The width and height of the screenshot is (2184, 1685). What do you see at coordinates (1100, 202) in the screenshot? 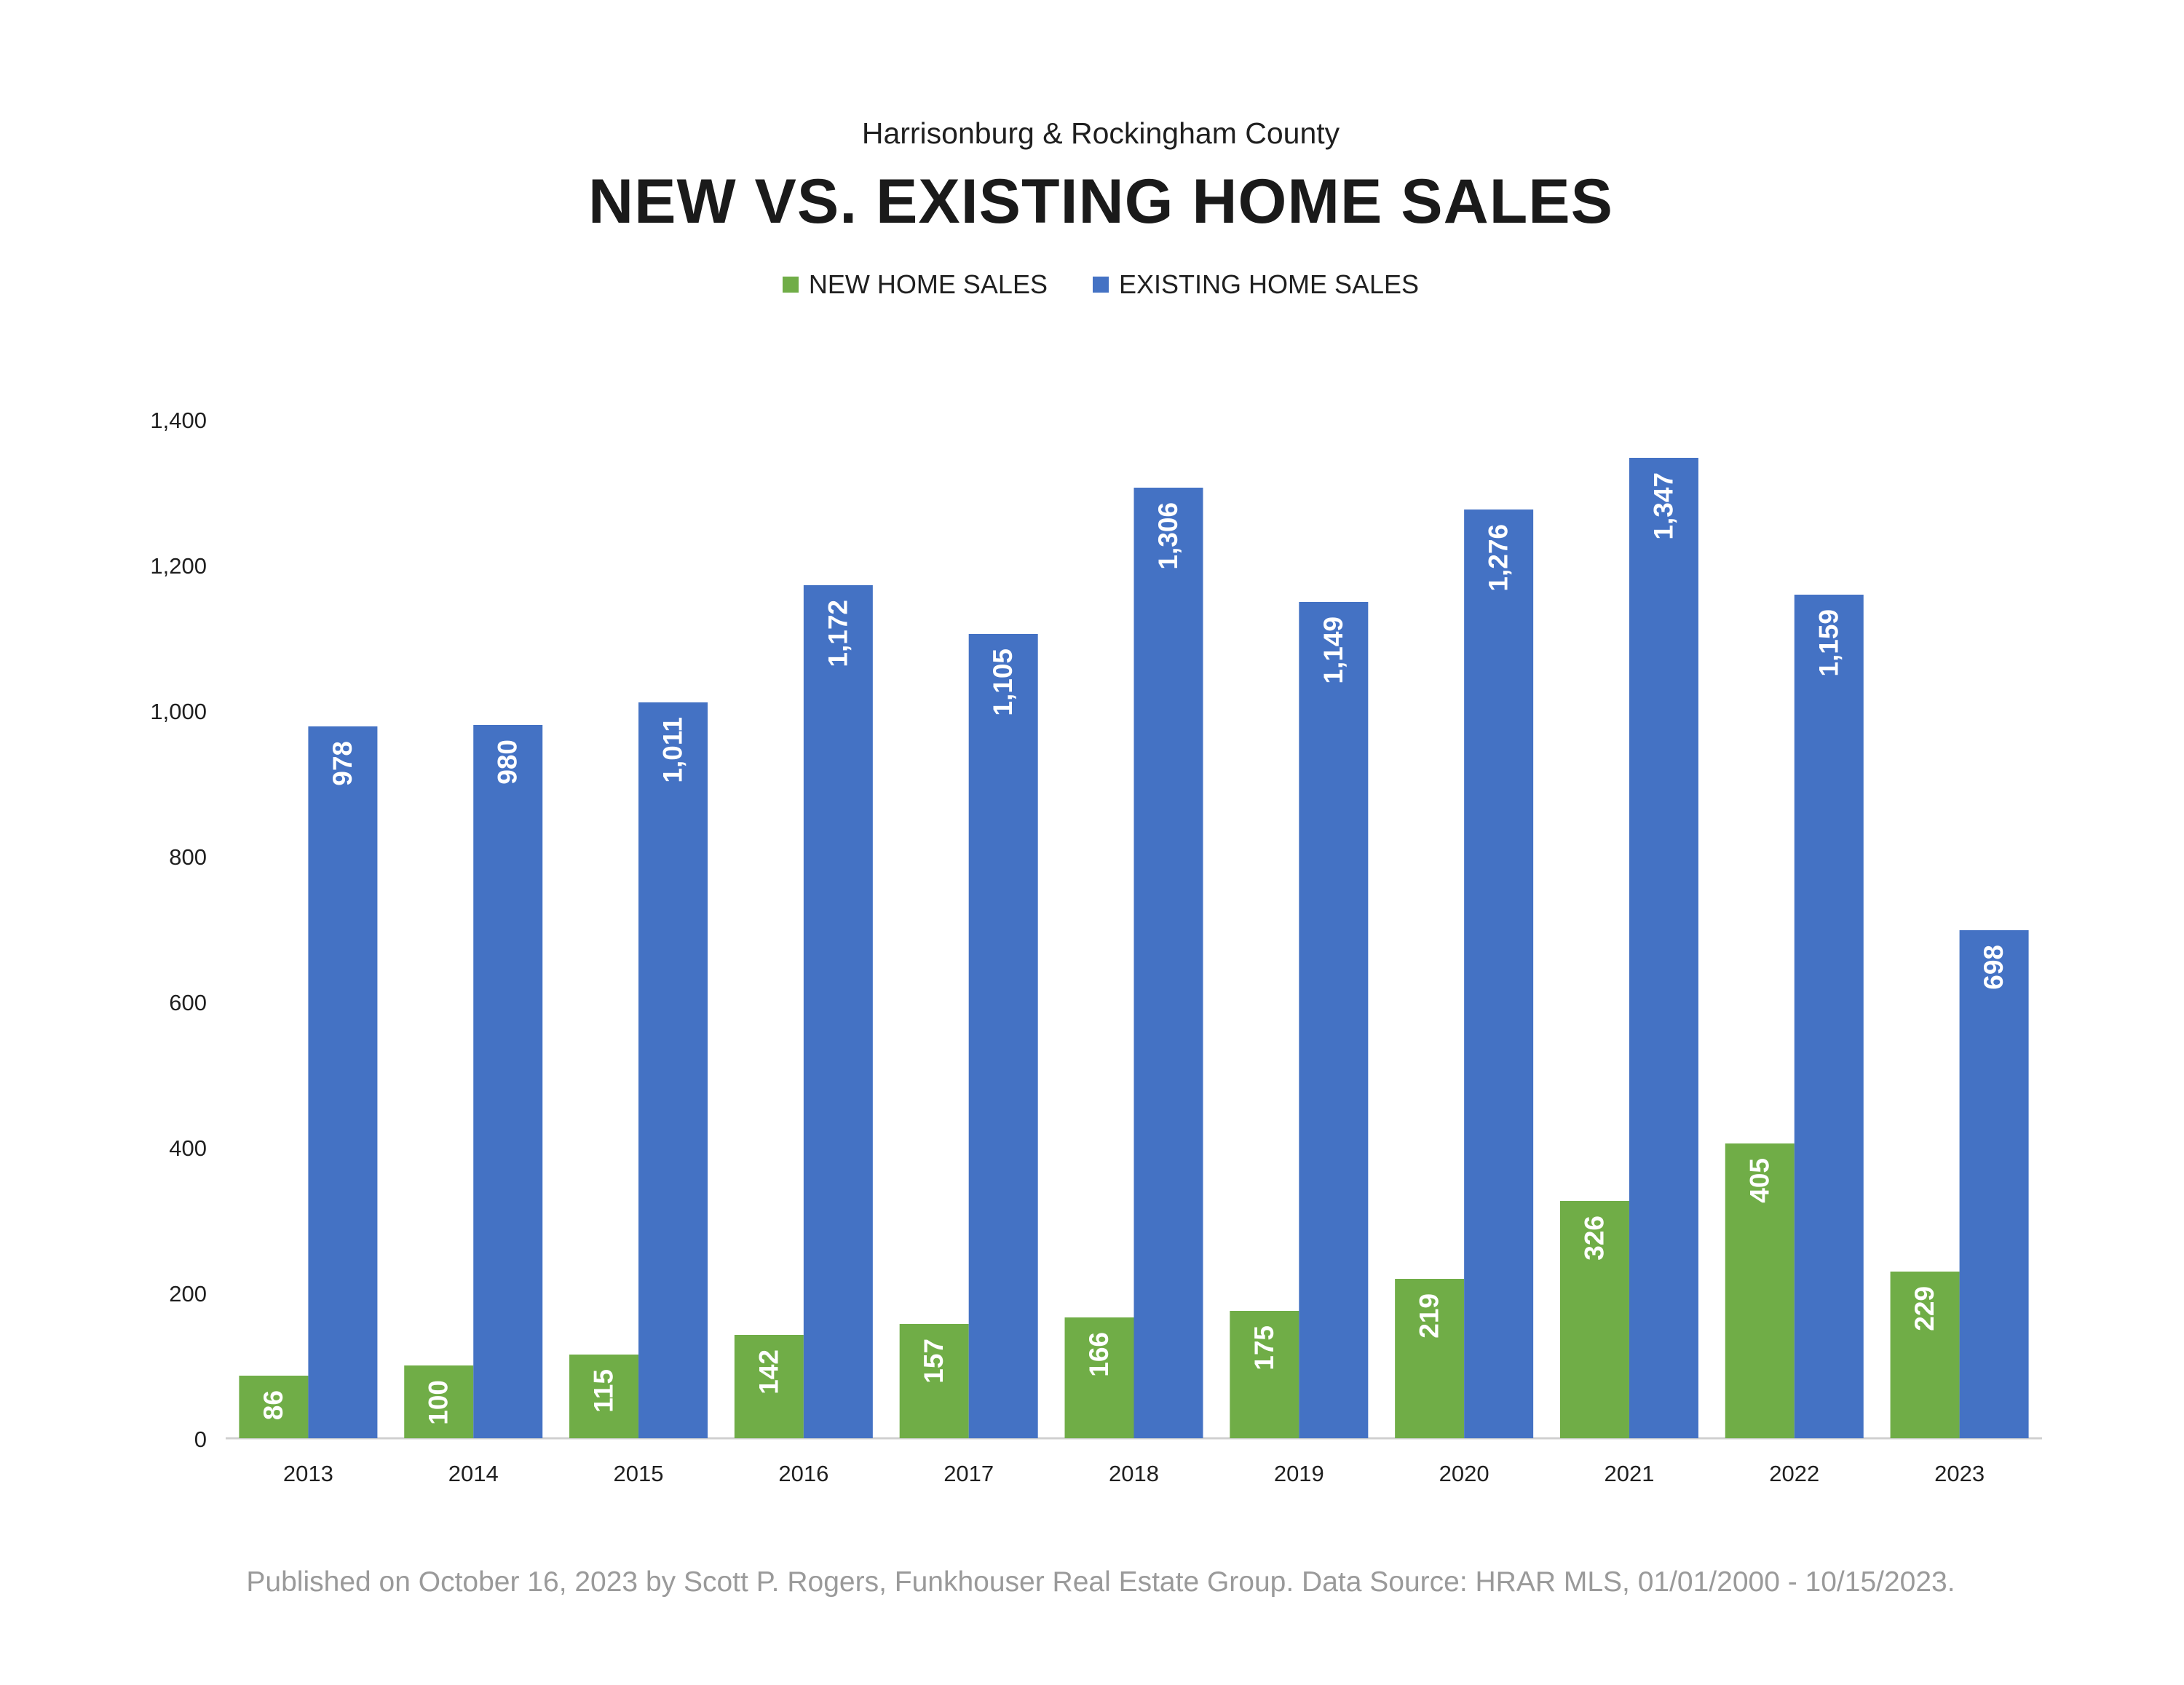
I see `chart-title: NEW VS. EXISTING HOME SALES` at bounding box center [1100, 202].